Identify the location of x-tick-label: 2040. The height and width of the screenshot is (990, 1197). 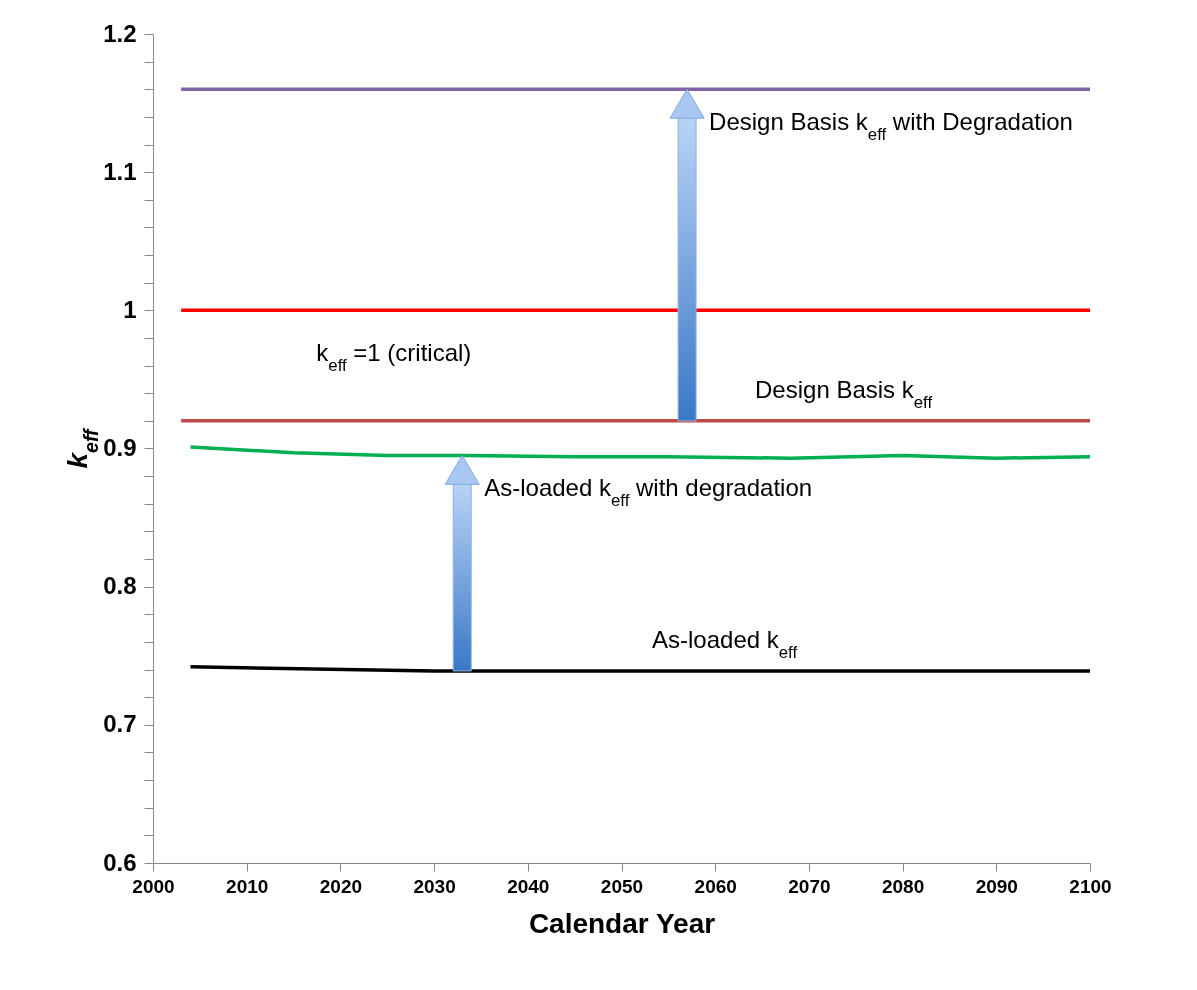
(528, 886).